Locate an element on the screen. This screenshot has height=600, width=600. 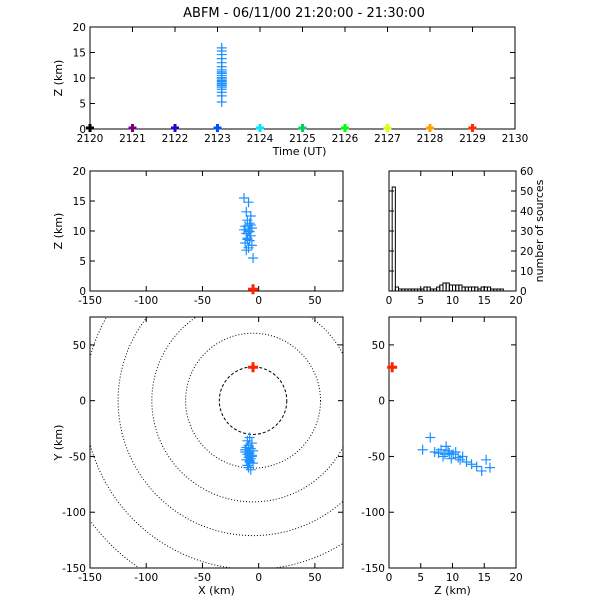
x-tick-label: 2129 is located at coordinates (472, 139).